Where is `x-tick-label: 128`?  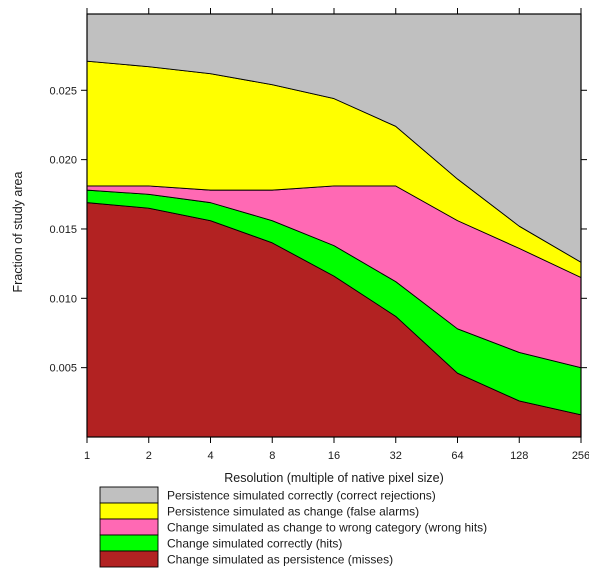
x-tick-label: 128 is located at coordinates (519, 456).